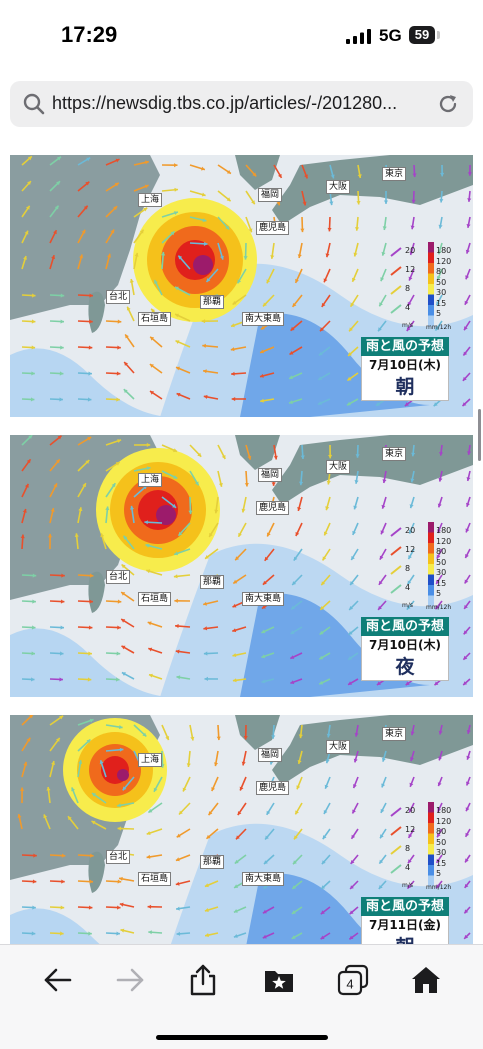  I want to click on tabs-count: 4, so click(349, 984).